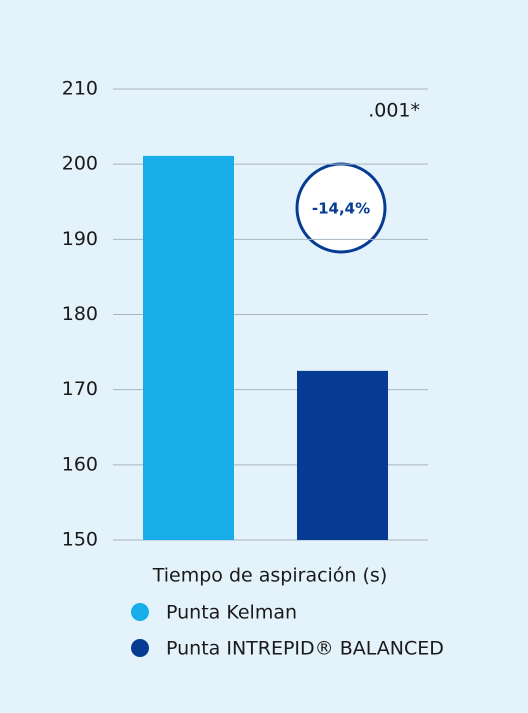 The width and height of the screenshot is (528, 713). What do you see at coordinates (80, 89) in the screenshot?
I see `y-tick-label: 210` at bounding box center [80, 89].